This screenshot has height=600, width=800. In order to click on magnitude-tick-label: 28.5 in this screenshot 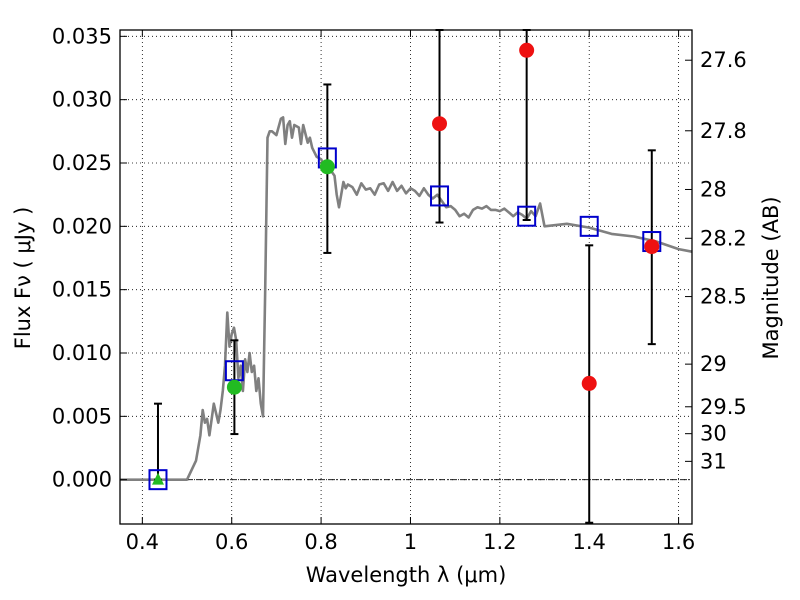, I will do `click(723, 297)`.